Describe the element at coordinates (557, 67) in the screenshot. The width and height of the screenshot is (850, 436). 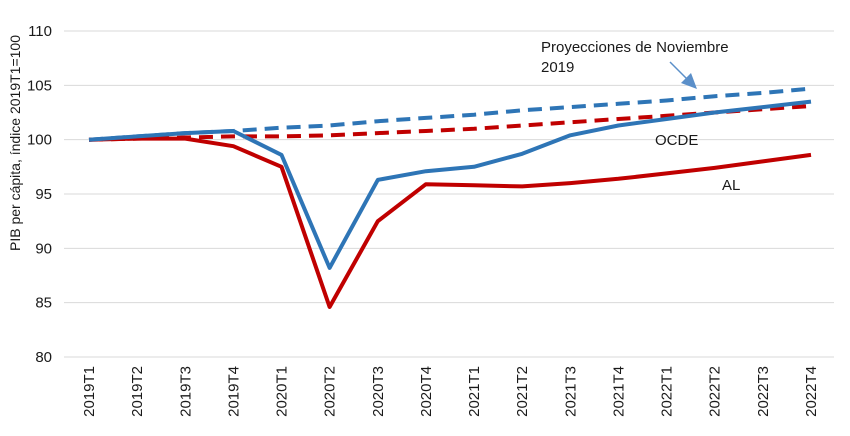
I see `projection-label-line2: 2019` at that location.